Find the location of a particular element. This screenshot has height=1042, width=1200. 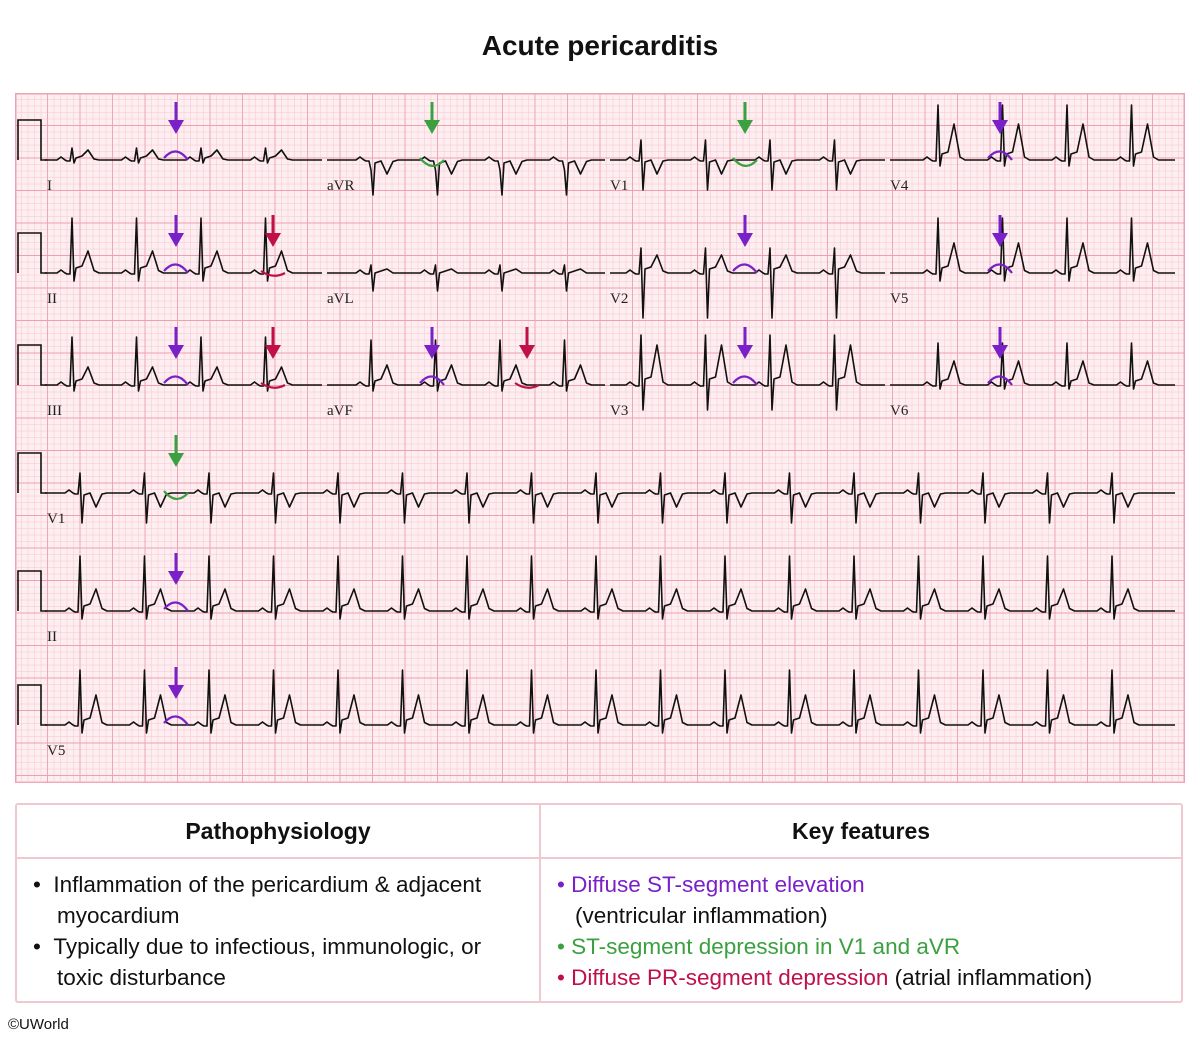

column-divider is located at coordinates (540, 903).